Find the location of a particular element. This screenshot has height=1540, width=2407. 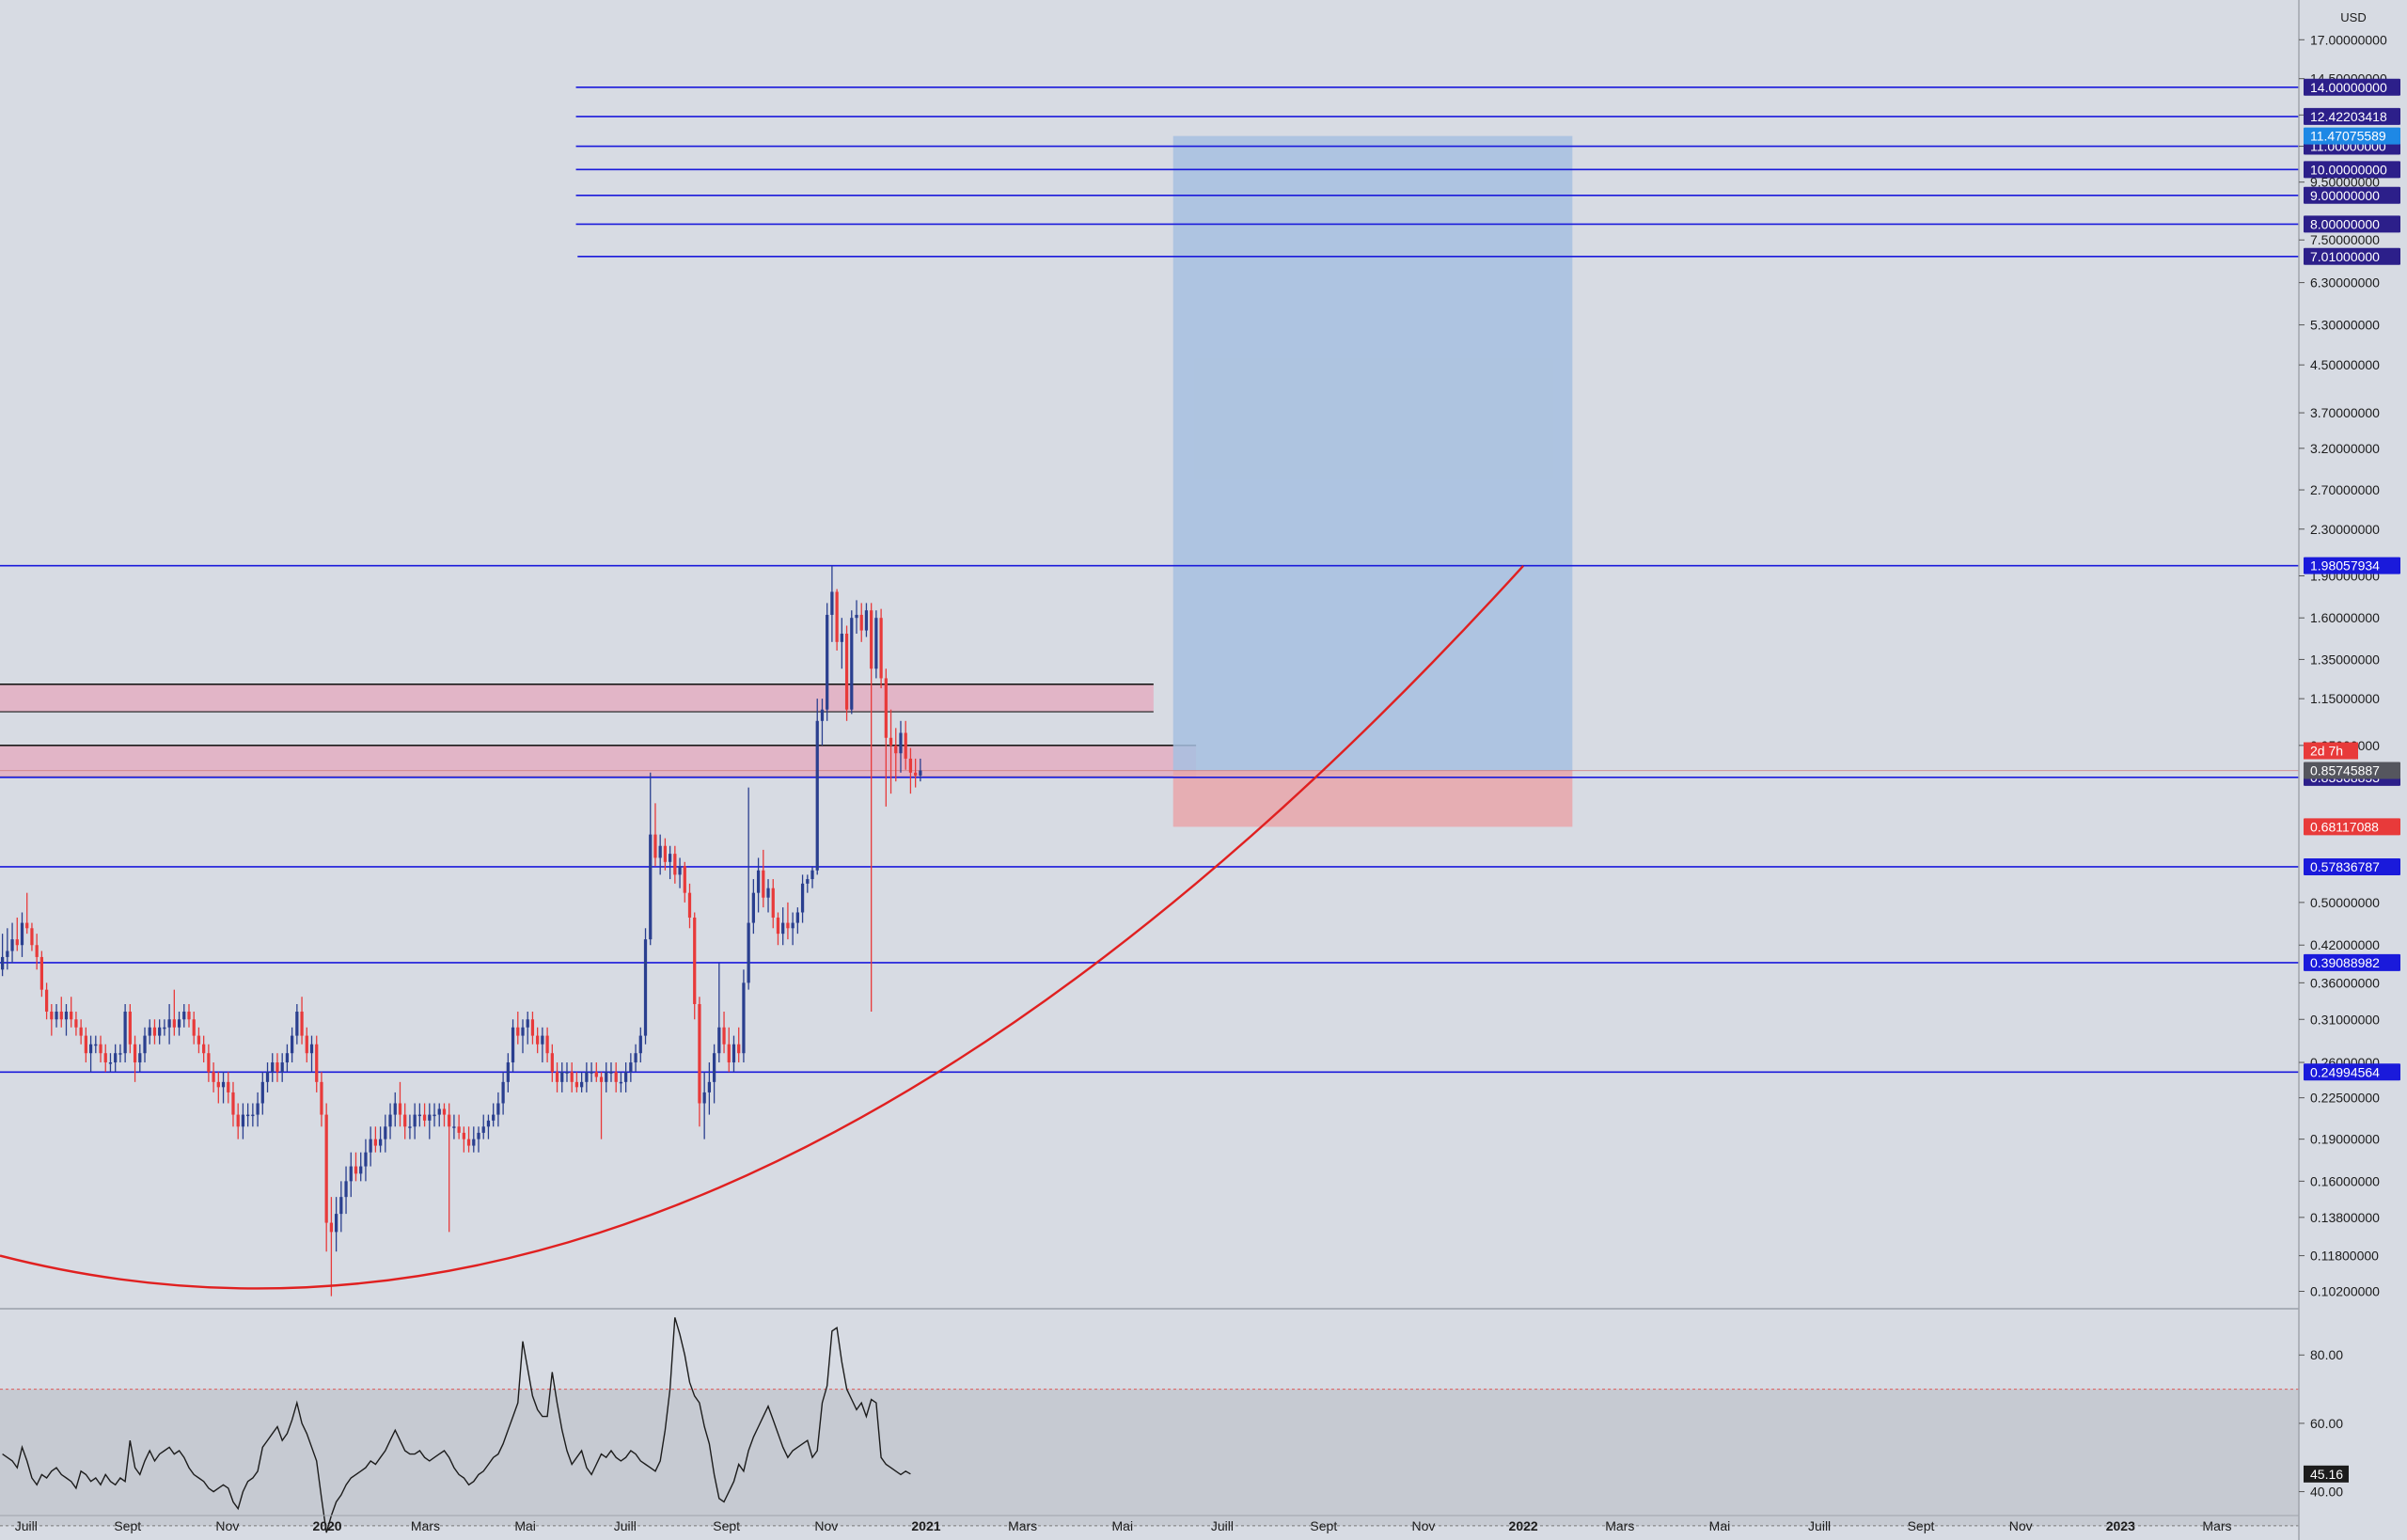

level-label-0-badge is located at coordinates (2352, 87).